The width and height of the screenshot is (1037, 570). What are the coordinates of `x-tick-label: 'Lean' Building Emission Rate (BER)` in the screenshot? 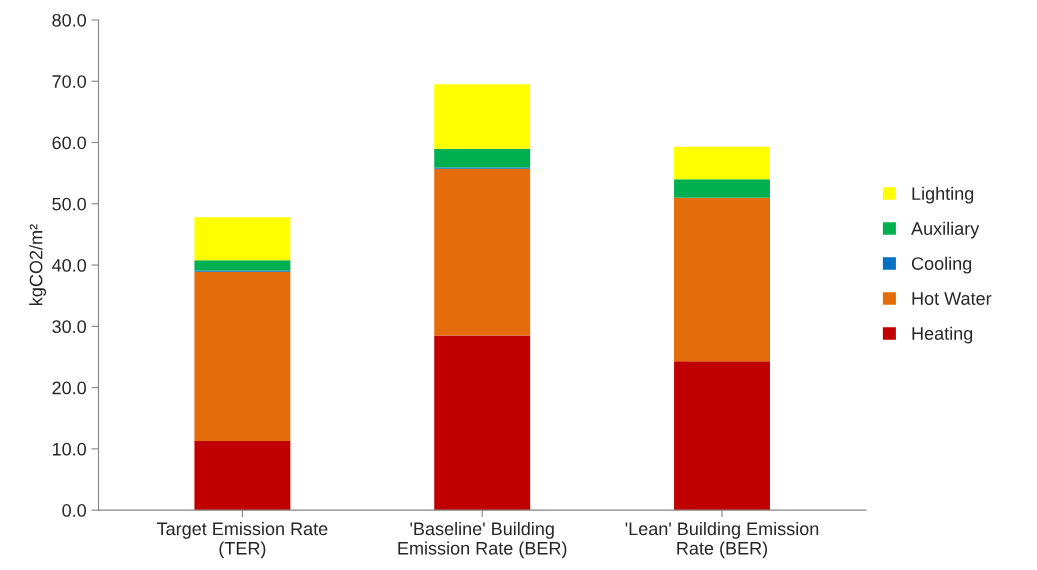 It's located at (722, 540).